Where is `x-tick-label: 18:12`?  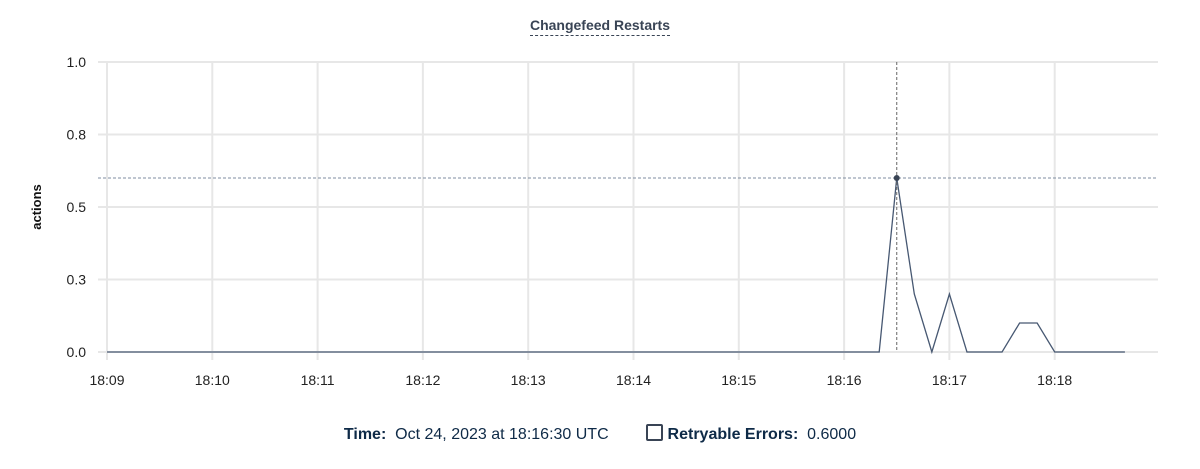
x-tick-label: 18:12 is located at coordinates (422, 380).